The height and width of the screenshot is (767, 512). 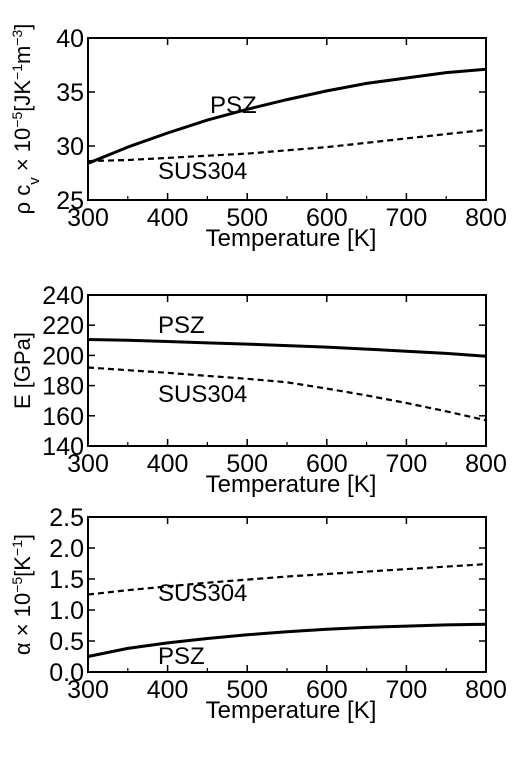 I want to click on y-tick-label: 140, so click(x=63, y=447).